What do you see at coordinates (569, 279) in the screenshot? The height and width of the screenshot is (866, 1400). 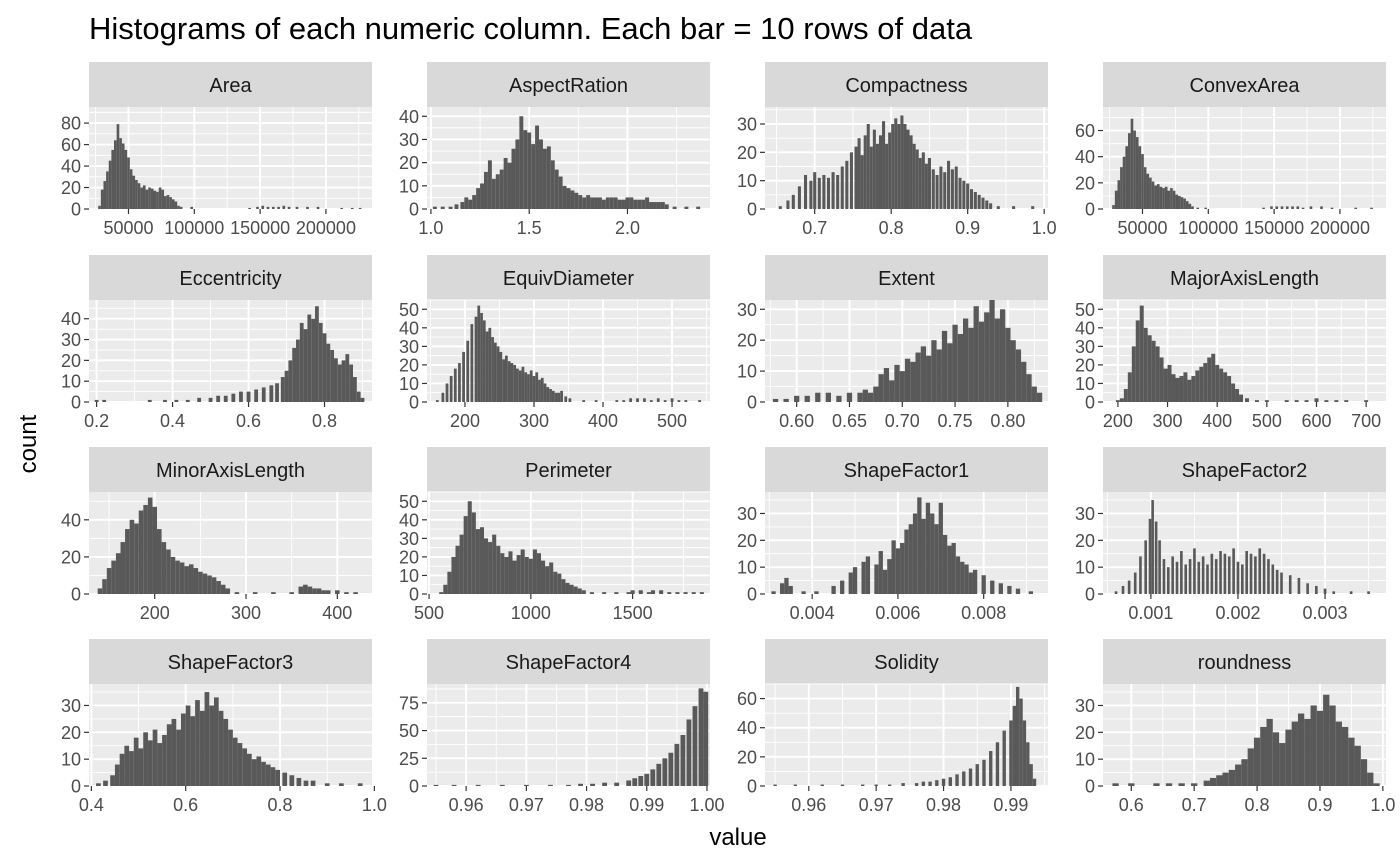 I see `facet-strip-label: EquivDiameter` at bounding box center [569, 279].